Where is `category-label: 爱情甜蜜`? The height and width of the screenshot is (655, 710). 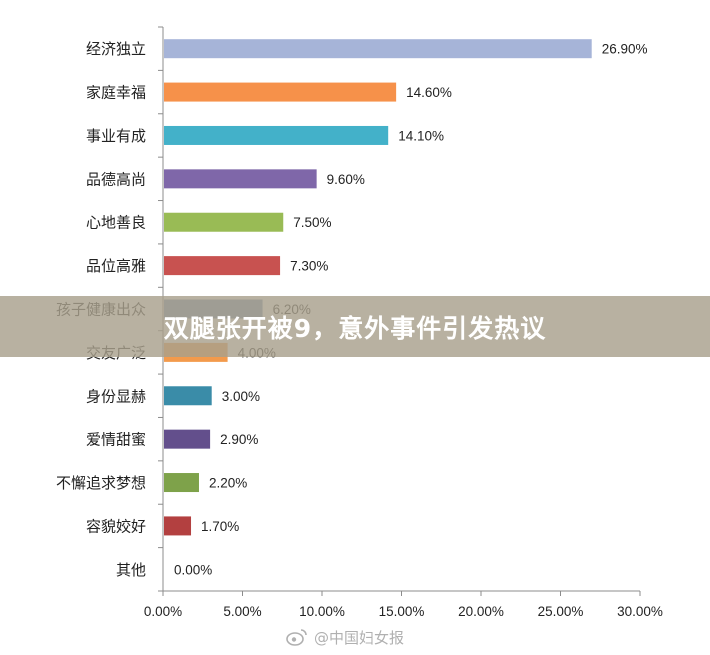
category-label: 爱情甜蜜 is located at coordinates (116, 440).